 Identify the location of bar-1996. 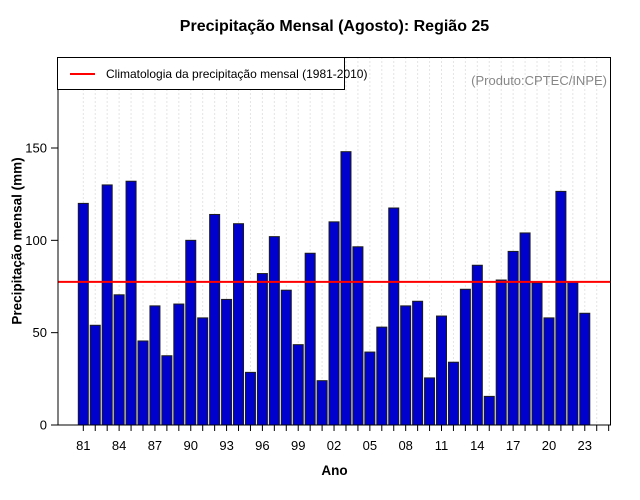
(262, 349).